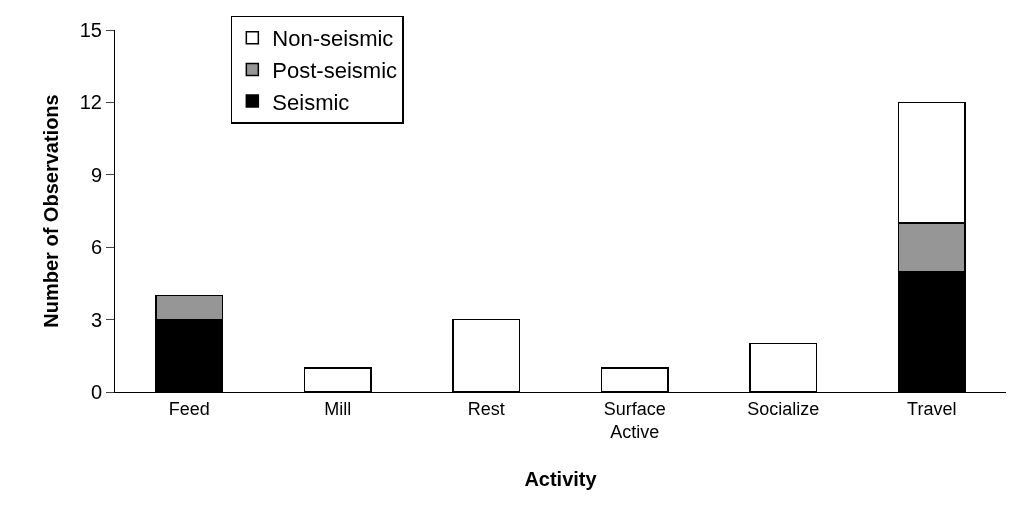  I want to click on x-tick-label: Feed, so click(189, 408).